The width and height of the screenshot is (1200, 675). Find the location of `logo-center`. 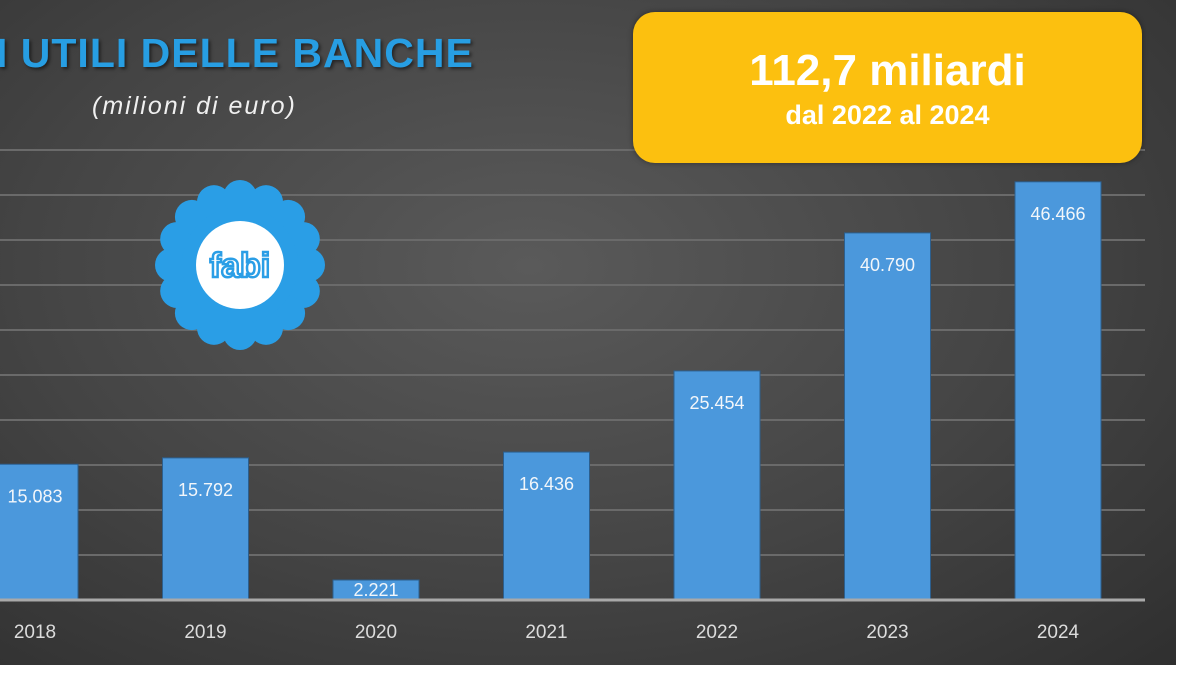

logo-center is located at coordinates (240, 265).